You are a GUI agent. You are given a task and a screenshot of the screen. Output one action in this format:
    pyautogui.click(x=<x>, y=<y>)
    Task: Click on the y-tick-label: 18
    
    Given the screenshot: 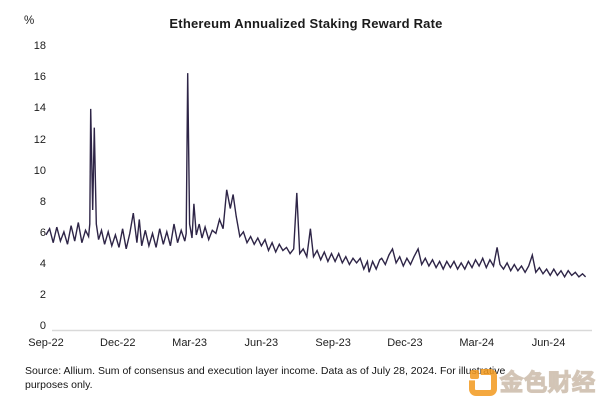 What is the action you would take?
    pyautogui.click(x=39, y=46)
    